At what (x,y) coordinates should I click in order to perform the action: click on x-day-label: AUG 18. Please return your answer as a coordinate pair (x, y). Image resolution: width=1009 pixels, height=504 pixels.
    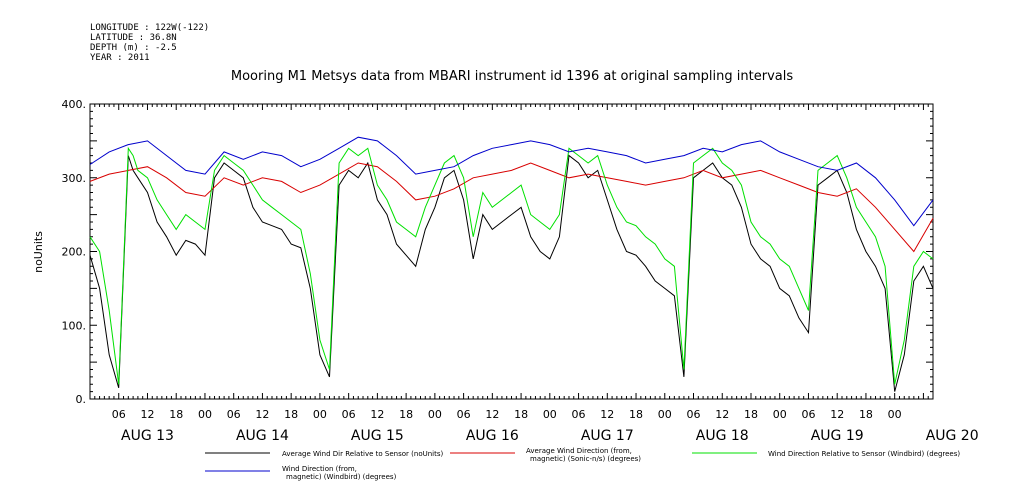
    Looking at the image, I should click on (722, 436).